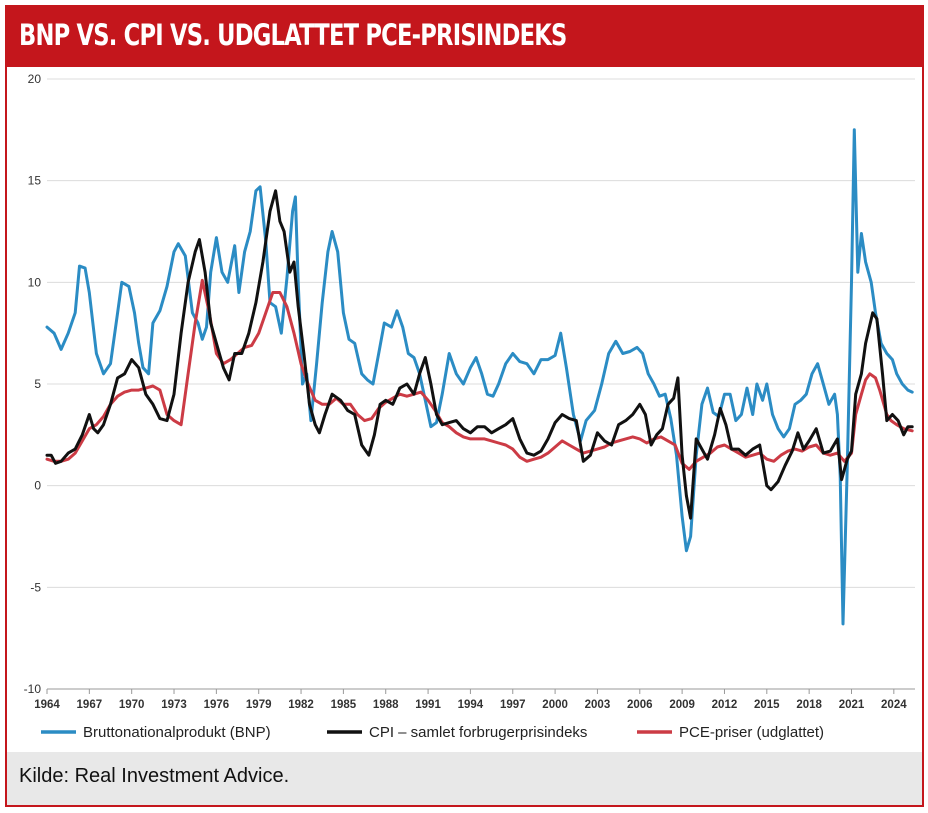 The height and width of the screenshot is (813, 928). I want to click on y-tick-label: -10, so click(33, 689).